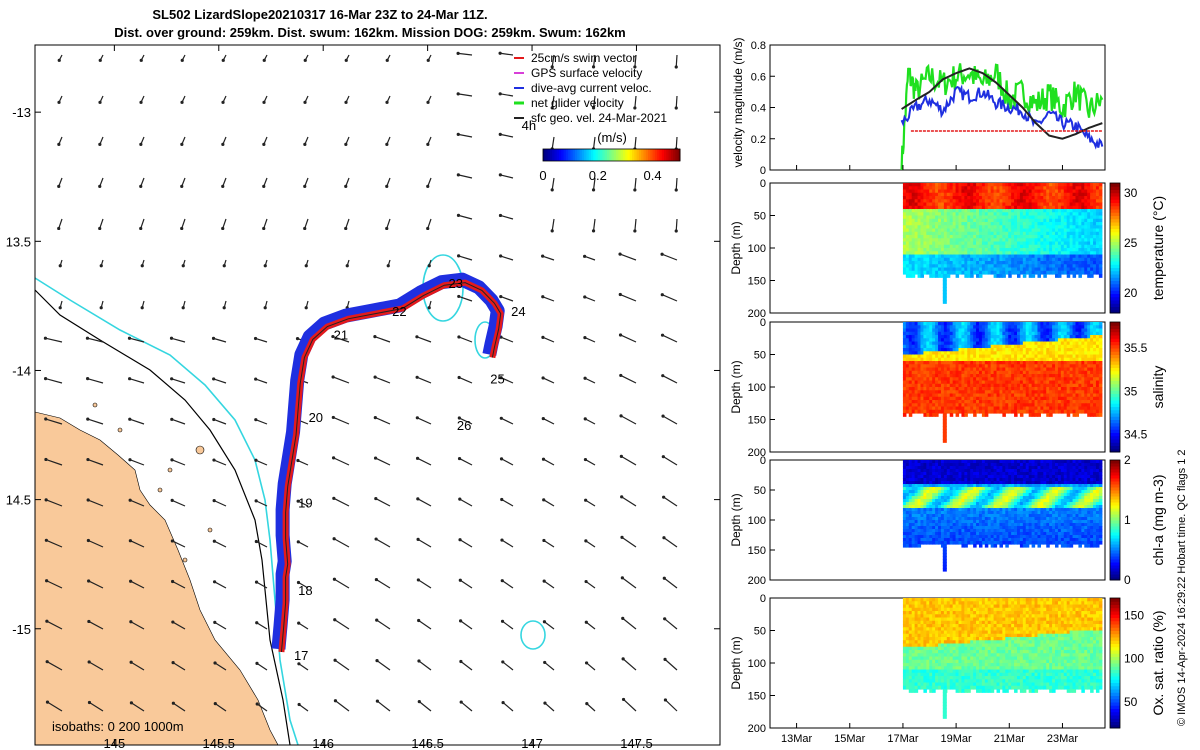  I want to click on map-y-tick-label: 14.5, so click(18, 500).